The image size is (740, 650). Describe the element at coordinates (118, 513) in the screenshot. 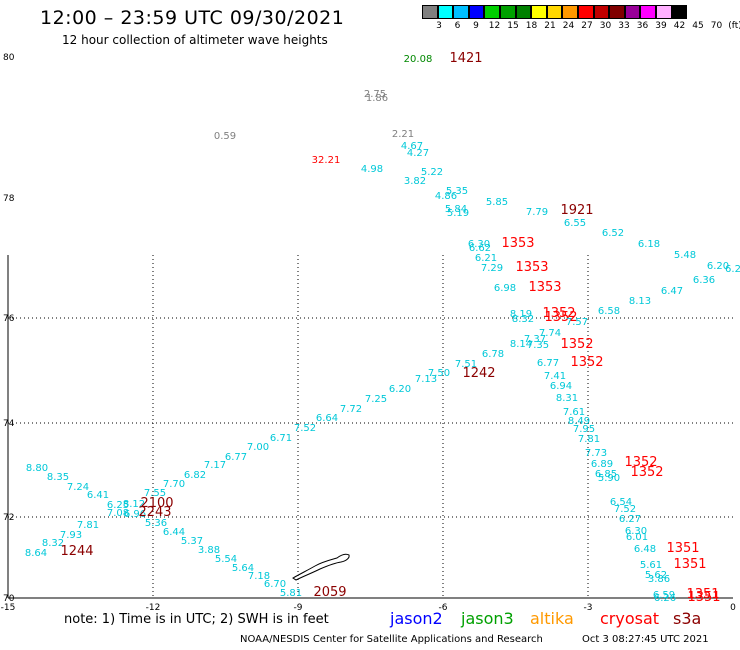

I see `observation-label: 7.08` at that location.